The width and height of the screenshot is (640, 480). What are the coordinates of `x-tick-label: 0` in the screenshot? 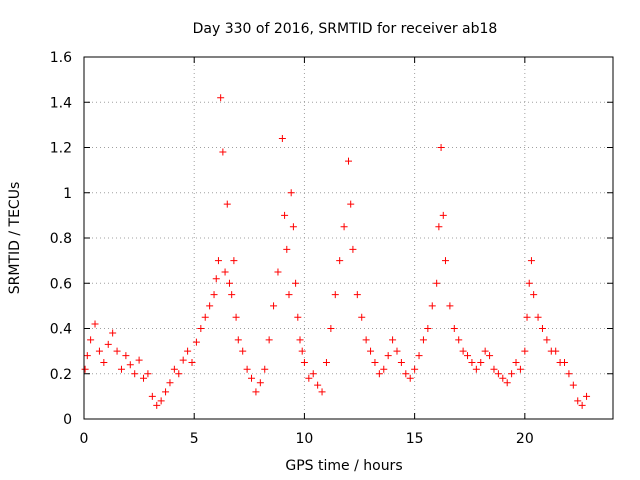 It's located at (84, 439).